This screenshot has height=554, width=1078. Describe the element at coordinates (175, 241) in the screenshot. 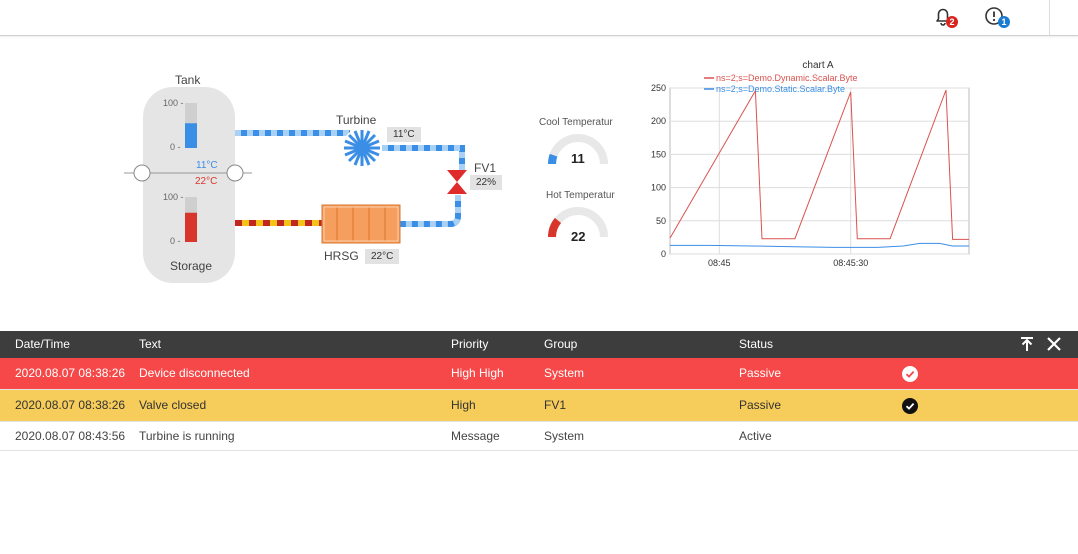

I see `storage-scale-min: 0 -` at that location.